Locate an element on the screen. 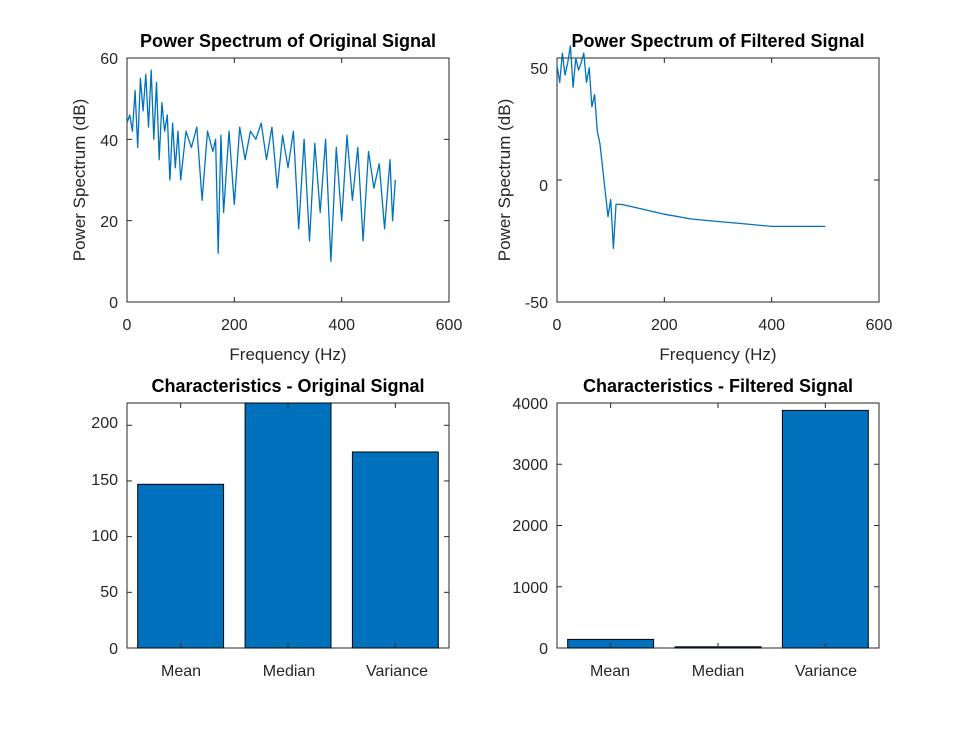  chart-title: Power Spectrum of Filtered Signal is located at coordinates (717, 41).